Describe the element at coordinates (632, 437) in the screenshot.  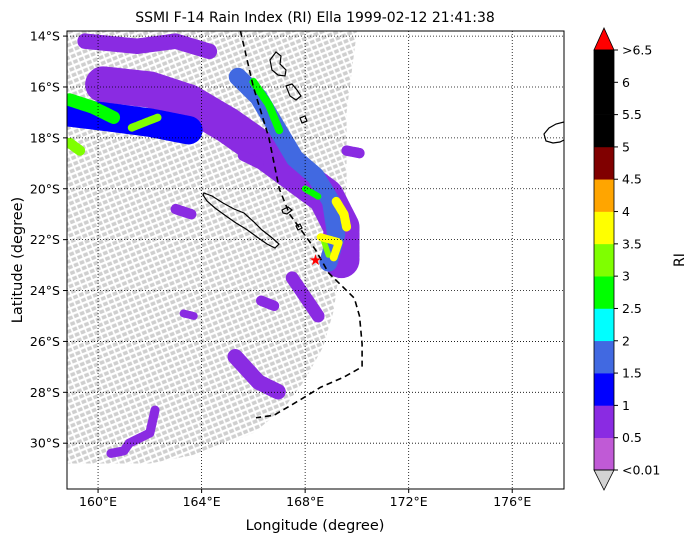
I see `colorbar-tick-label: 0.5` at that location.